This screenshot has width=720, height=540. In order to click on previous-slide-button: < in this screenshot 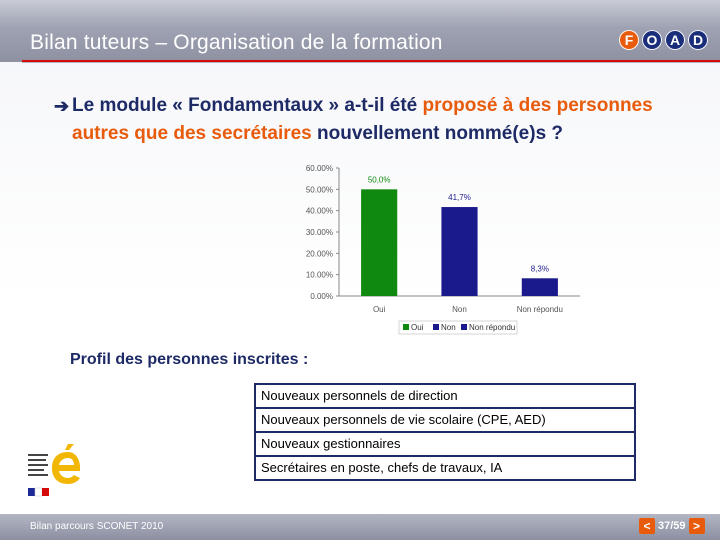, I will do `click(647, 526)`.